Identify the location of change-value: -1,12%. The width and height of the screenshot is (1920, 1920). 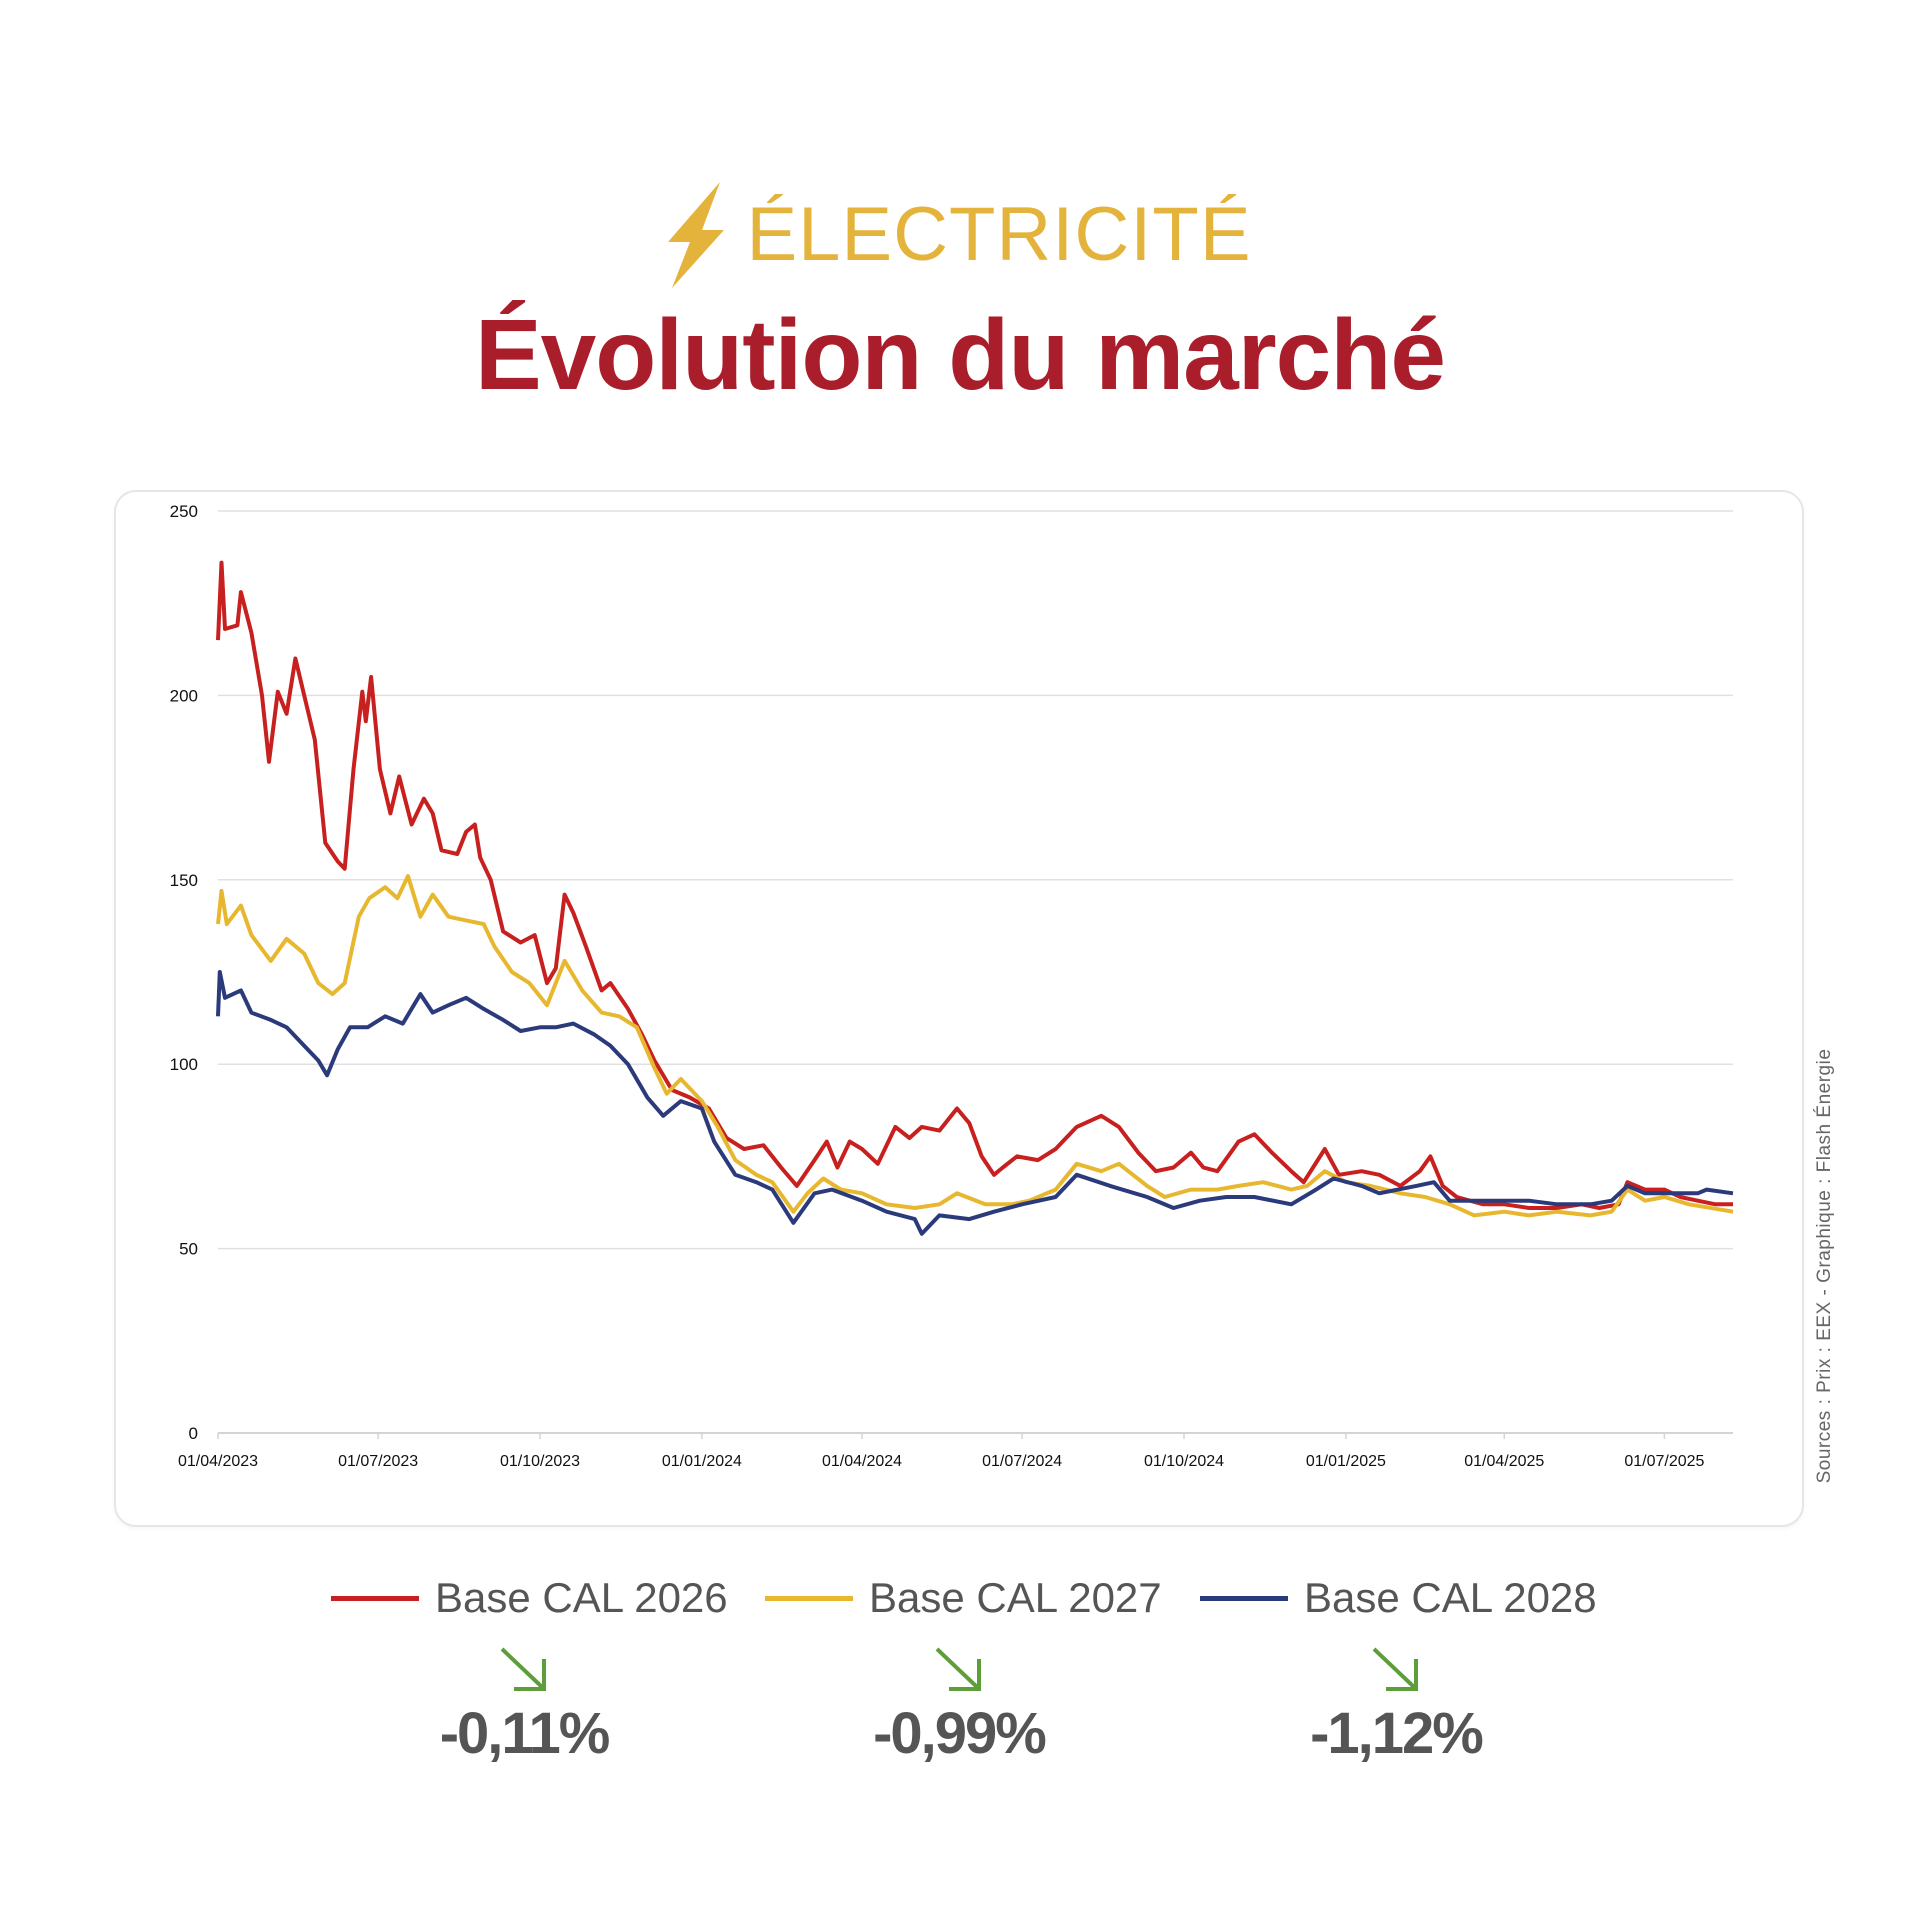
(1397, 1733).